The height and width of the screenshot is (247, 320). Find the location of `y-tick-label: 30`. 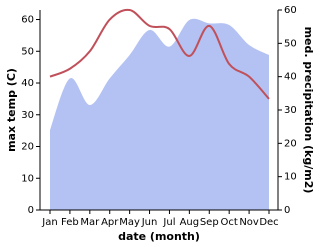

y-tick-label: 30 is located at coordinates (27, 115).